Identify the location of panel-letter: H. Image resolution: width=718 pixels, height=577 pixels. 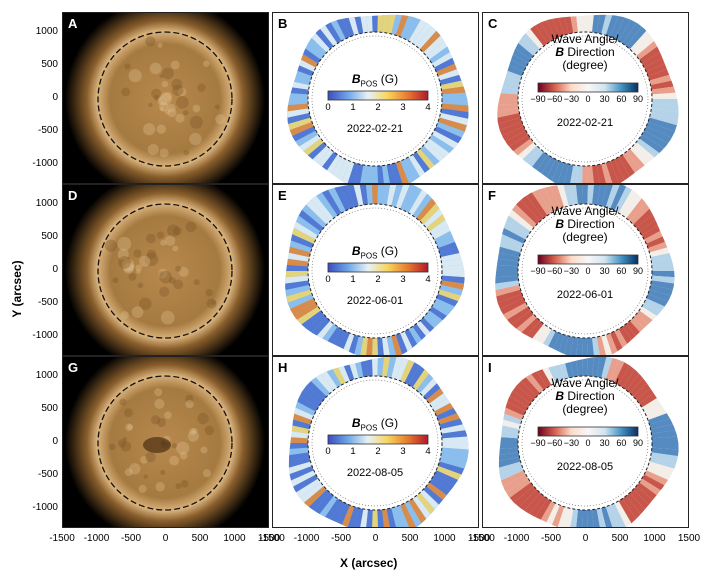
(282, 367).